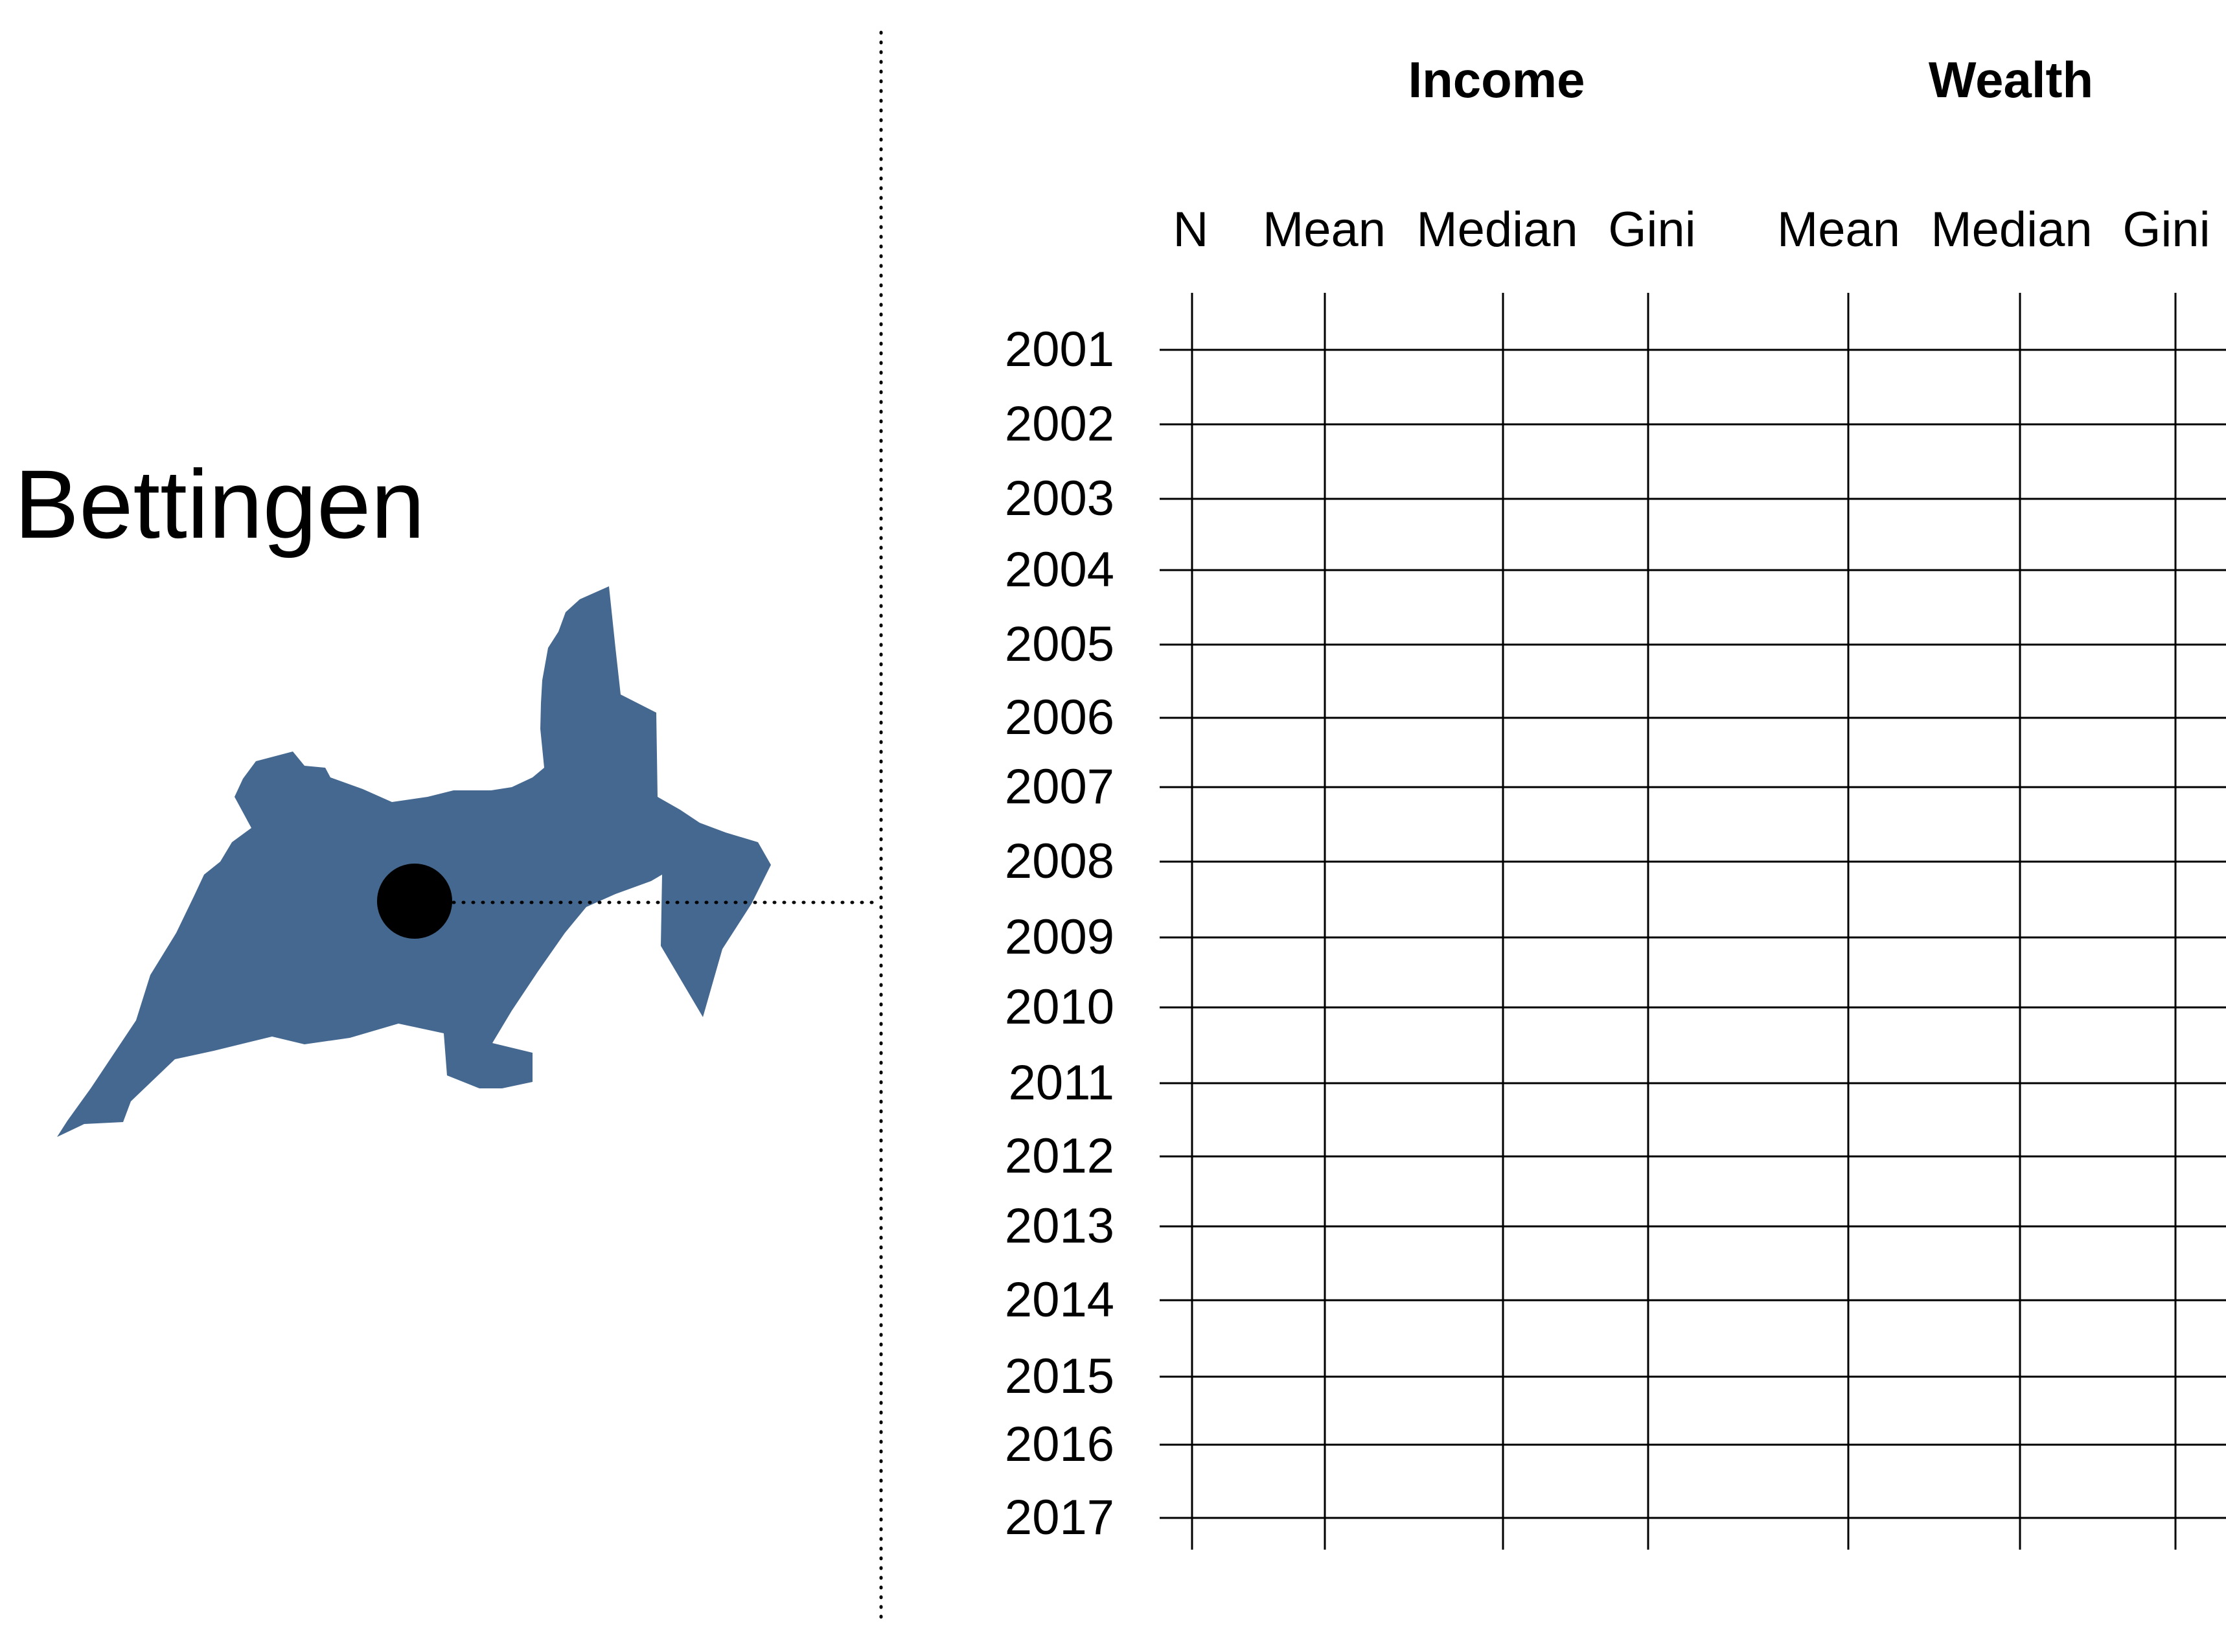 The image size is (2226, 1652). Describe the element at coordinates (1325, 229) in the screenshot. I see `column-header-income-mean: Mean` at that location.